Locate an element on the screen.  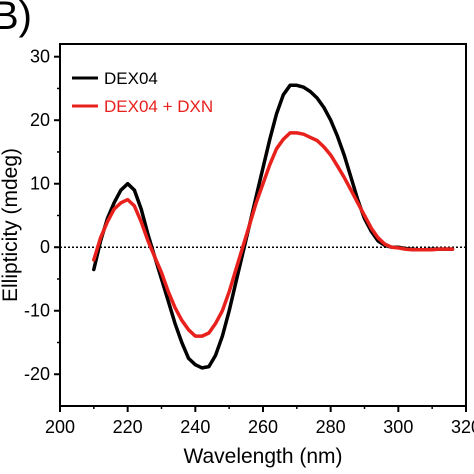
x-tick-label: 320 is located at coordinates (462, 427).